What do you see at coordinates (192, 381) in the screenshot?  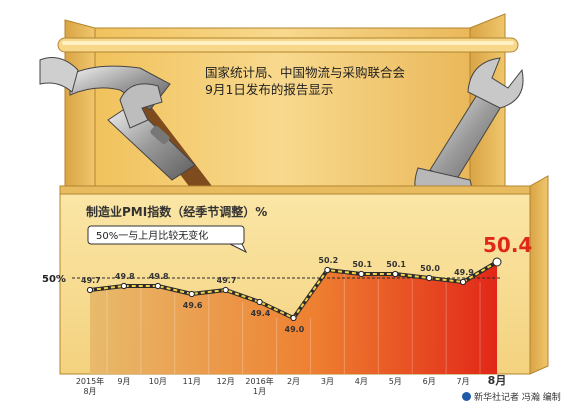 I see `x-tick-label: 11月` at bounding box center [192, 381].